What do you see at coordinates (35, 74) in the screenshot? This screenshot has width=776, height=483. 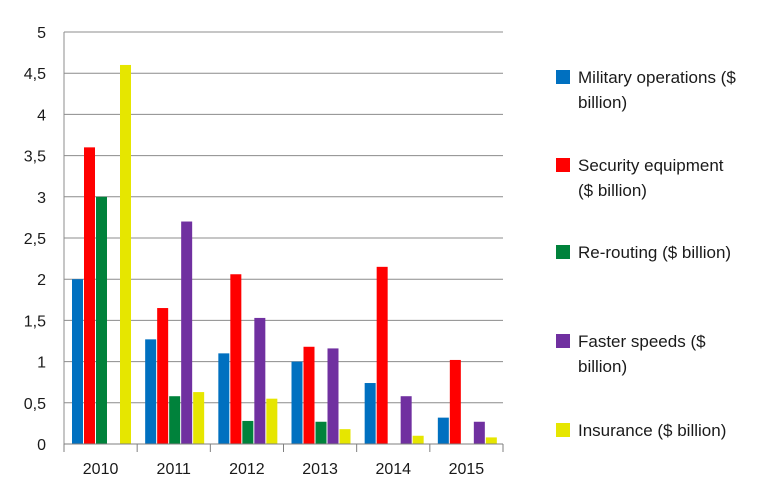 I see `y-tick-label: 4,5` at bounding box center [35, 74].